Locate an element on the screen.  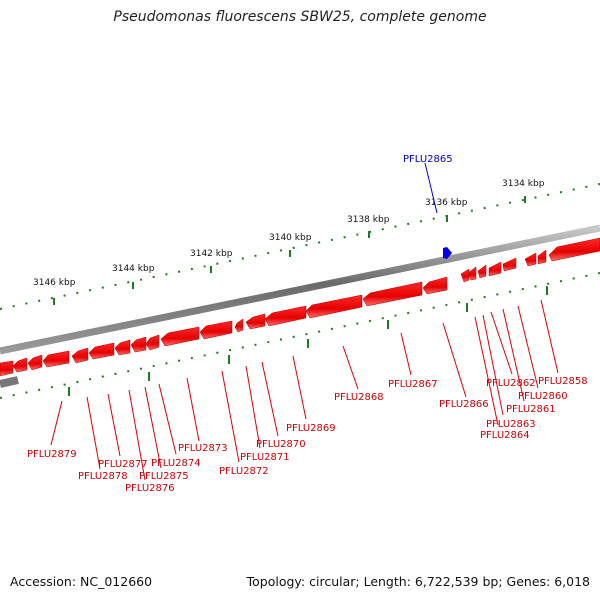
accession-text: Accession: NC_012660 is located at coordinates (81, 581).